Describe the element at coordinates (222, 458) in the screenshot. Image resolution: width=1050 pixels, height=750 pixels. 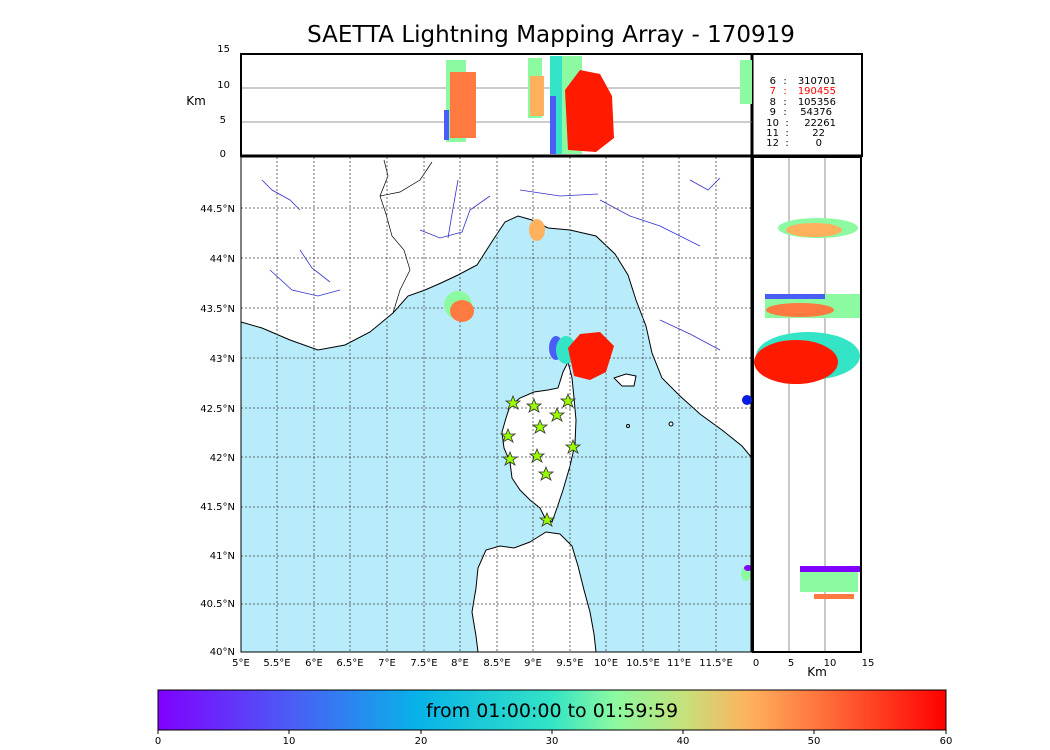
I see `lat-tick: 42°N` at that location.